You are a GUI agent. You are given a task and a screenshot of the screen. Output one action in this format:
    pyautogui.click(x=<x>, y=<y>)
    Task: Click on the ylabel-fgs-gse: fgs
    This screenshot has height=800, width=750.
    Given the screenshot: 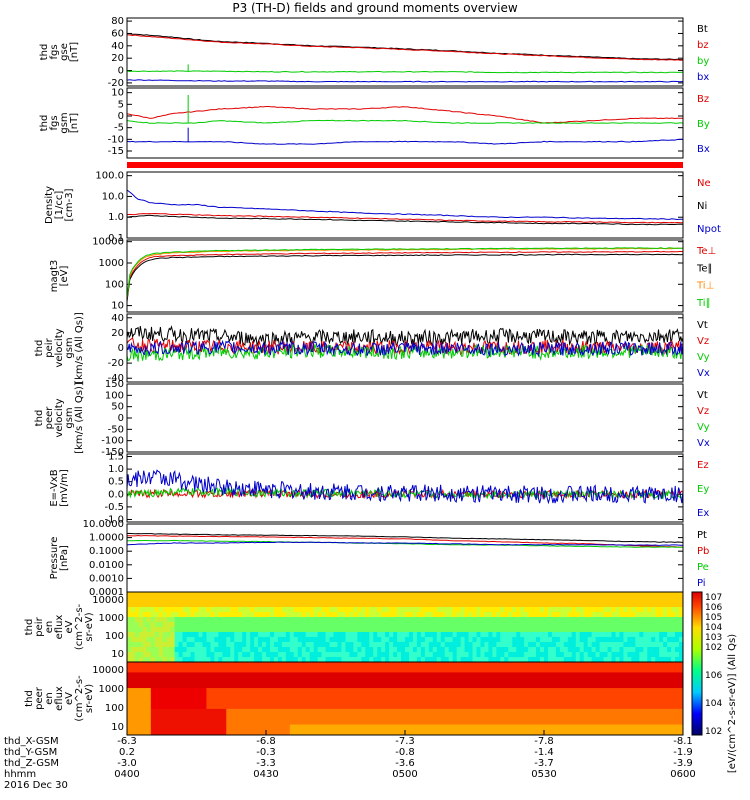 What is the action you would take?
    pyautogui.click(x=54, y=51)
    